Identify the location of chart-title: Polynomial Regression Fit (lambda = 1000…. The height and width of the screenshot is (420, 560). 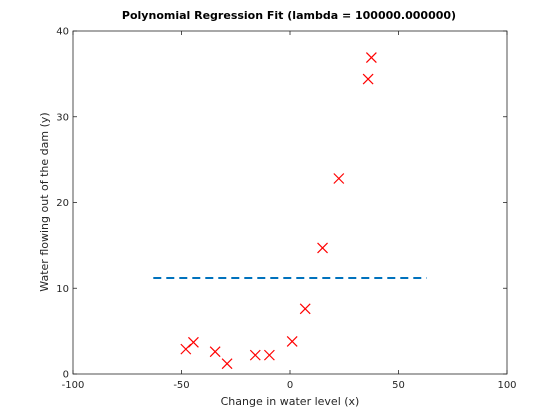
(289, 15).